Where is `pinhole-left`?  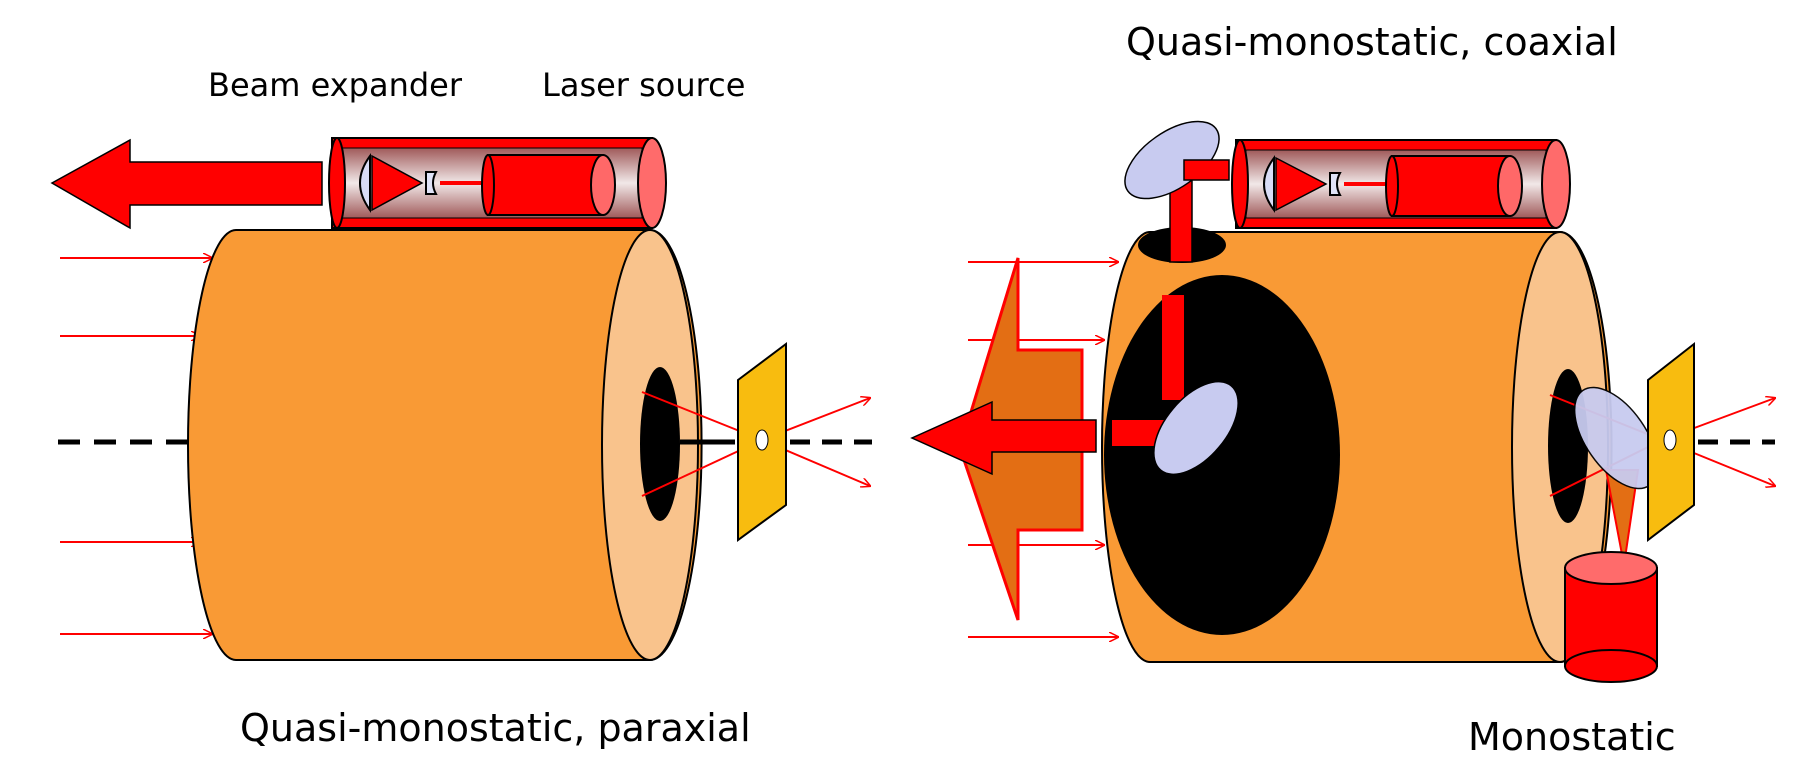
pinhole-left is located at coordinates (762, 440).